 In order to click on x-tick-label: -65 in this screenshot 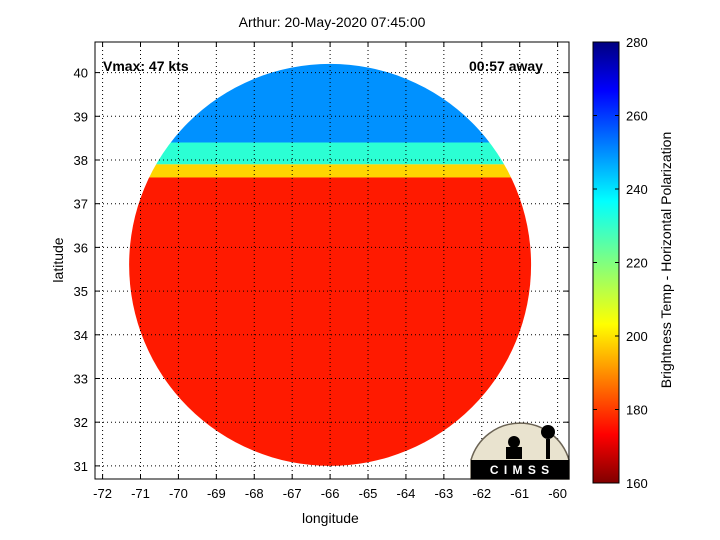, I will do `click(368, 493)`.